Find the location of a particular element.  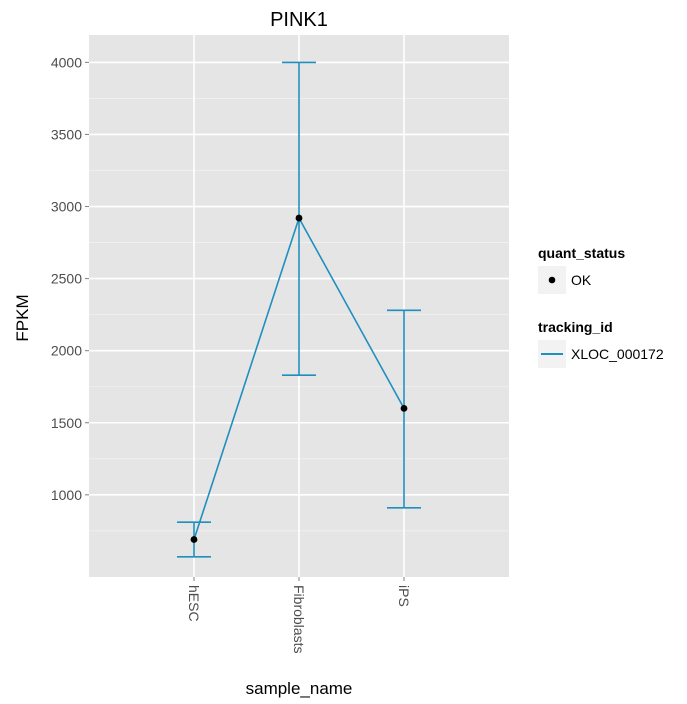

y-tick-label: 2500 is located at coordinates (66, 279).